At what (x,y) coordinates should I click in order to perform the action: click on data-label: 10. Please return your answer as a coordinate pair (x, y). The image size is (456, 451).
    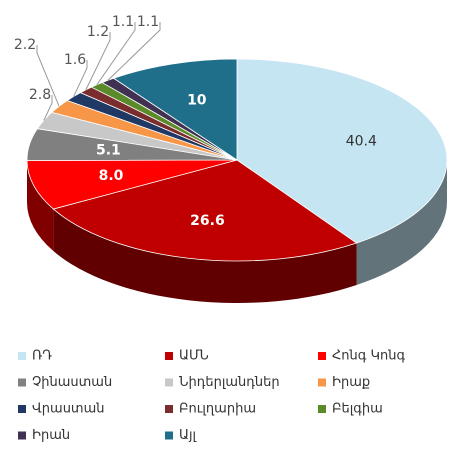
    Looking at the image, I should click on (197, 100).